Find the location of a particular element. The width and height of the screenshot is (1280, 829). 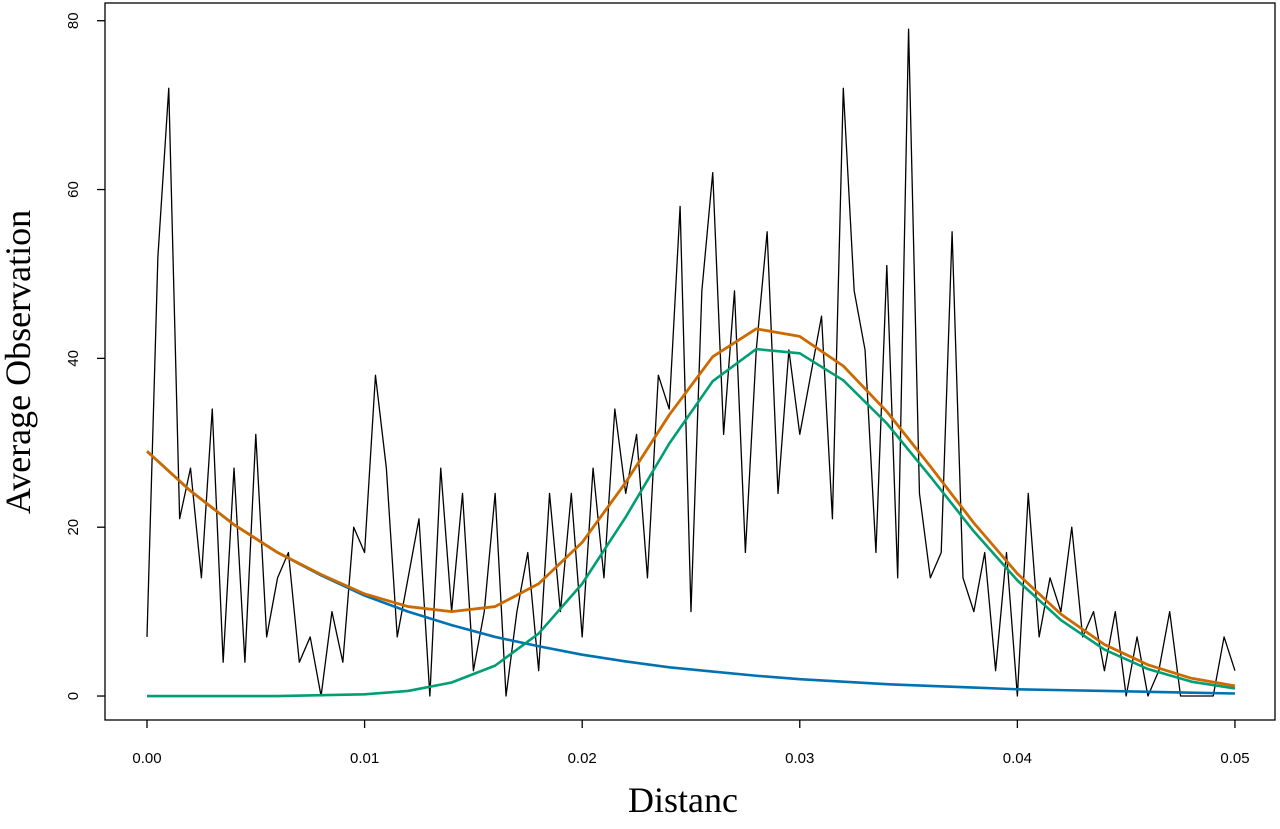

x-tick-label: 0.01 is located at coordinates (364, 758).